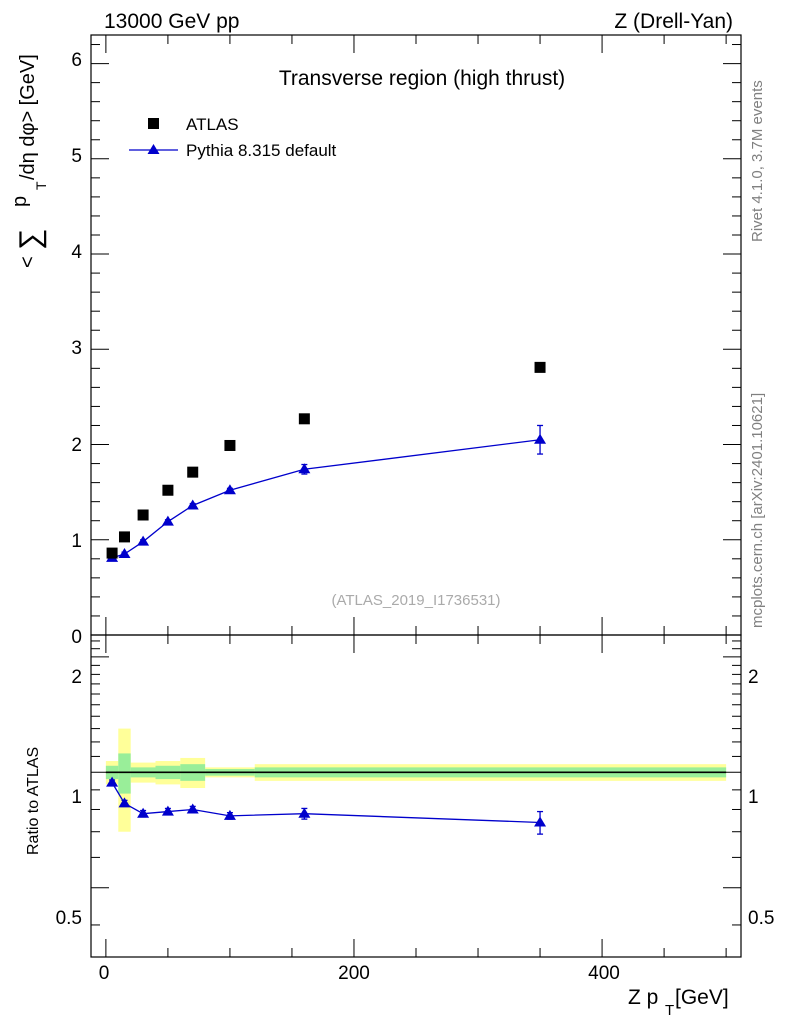 Image resolution: width=786 pixels, height=1024 pixels. I want to click on band-inner, so click(124, 773).